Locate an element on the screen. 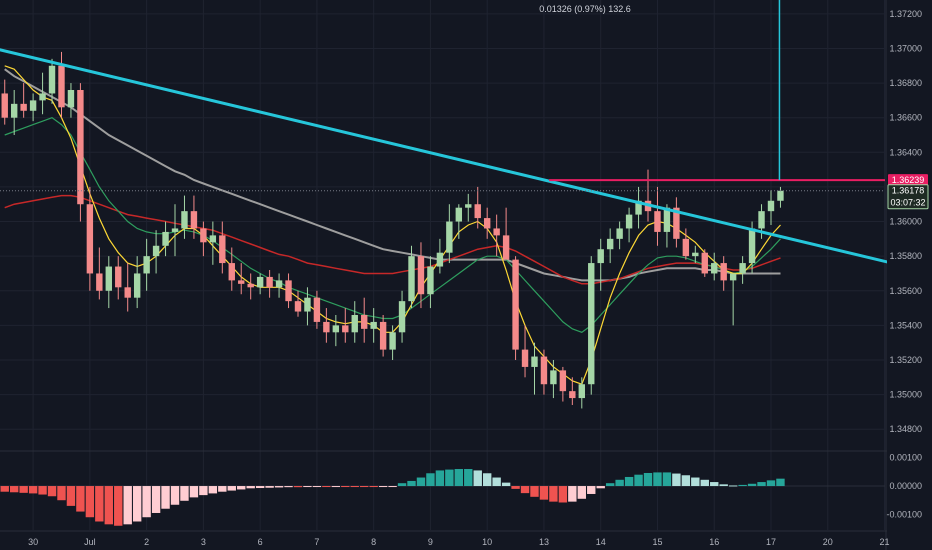 The width and height of the screenshot is (932, 550). time-axis: 30 Jul 2 3 6 7 8 9 10 13 14 15 16 17 20 21 is located at coordinates (458, 542).